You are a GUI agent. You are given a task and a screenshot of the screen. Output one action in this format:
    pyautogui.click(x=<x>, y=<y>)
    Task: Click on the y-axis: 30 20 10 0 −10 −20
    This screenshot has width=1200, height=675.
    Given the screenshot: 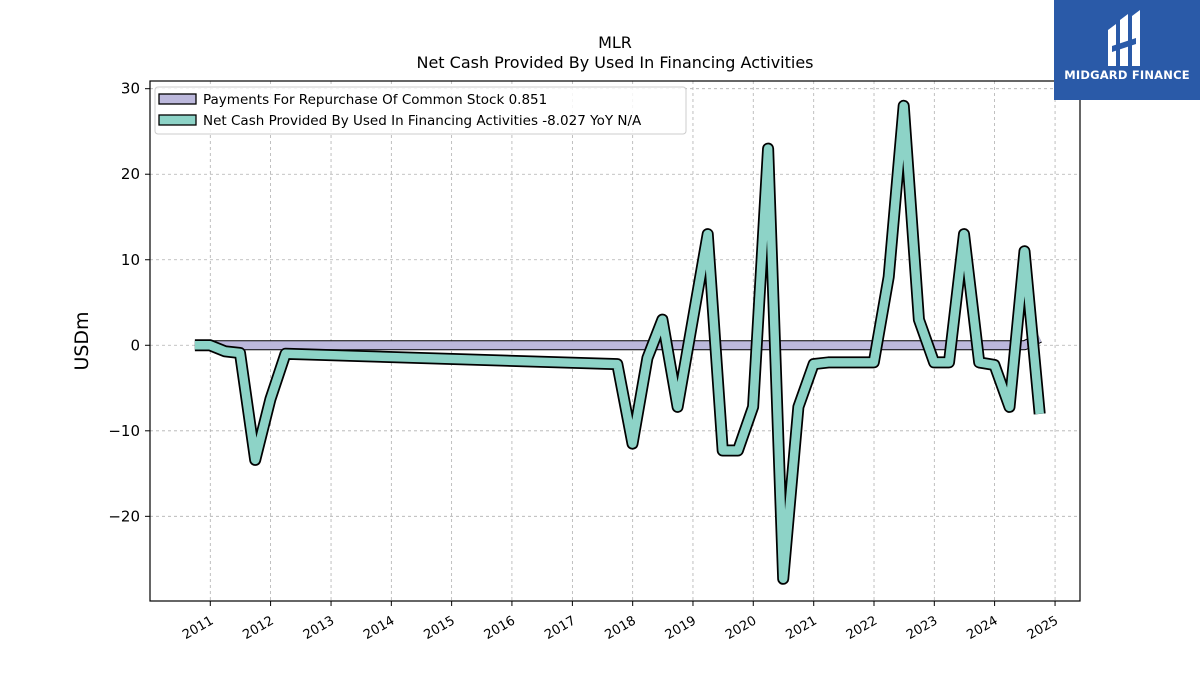 What is the action you would take?
    pyautogui.click(x=129, y=302)
    